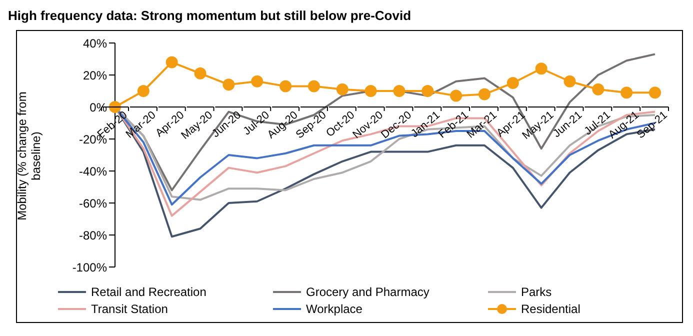 Image resolution: width=693 pixels, height=336 pixels. I want to click on y-tick-label: 20%, so click(95, 75).